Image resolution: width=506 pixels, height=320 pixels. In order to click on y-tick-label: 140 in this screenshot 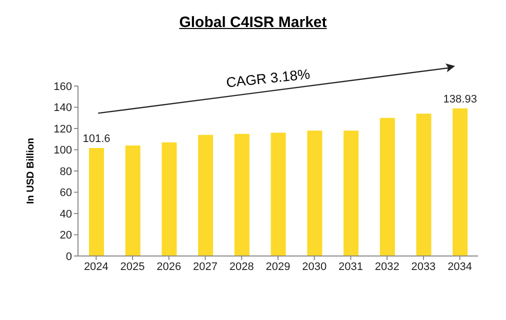, I will do `click(63, 108)`.